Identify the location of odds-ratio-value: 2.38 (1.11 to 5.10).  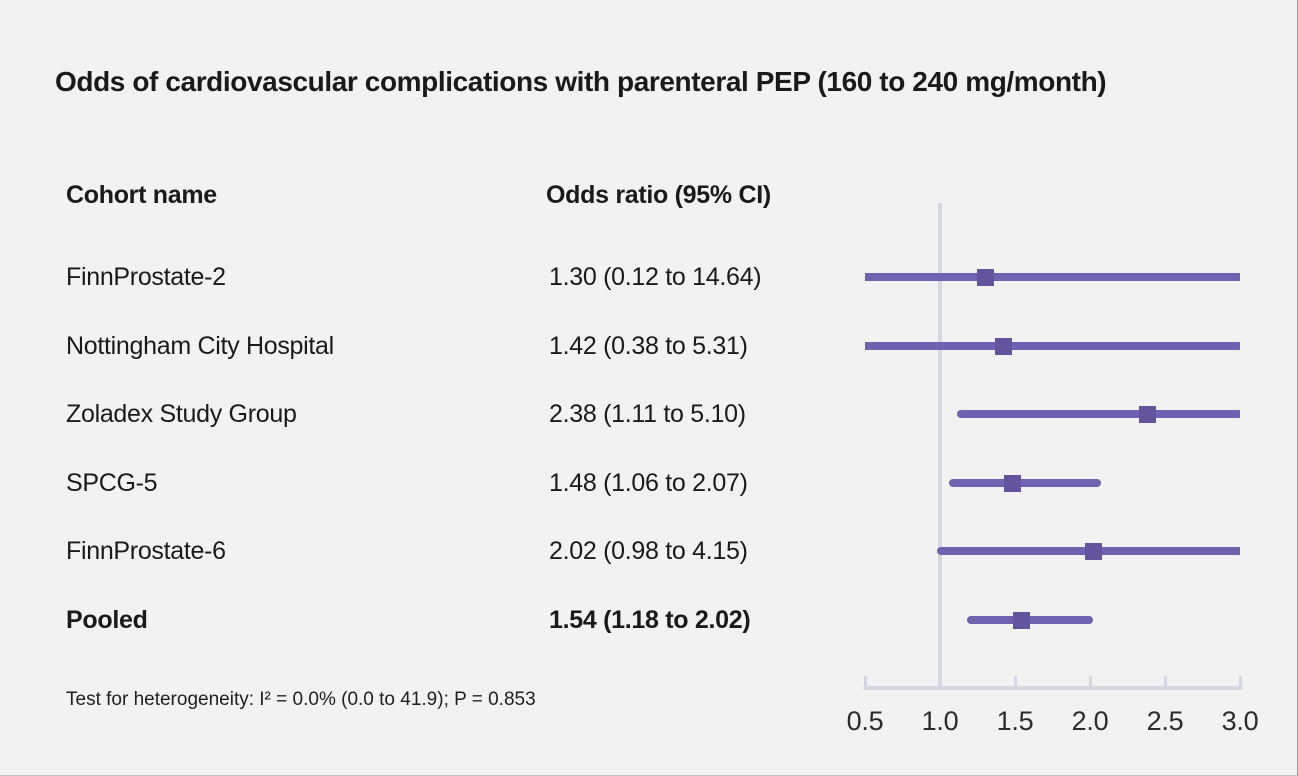
(647, 414).